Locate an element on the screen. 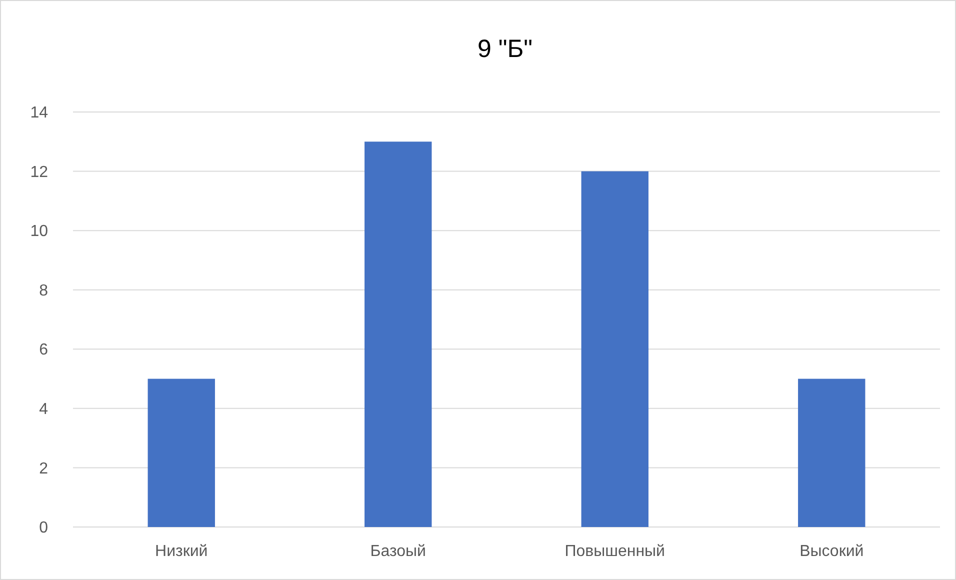 This screenshot has height=580, width=956. y-tick-label: 10 is located at coordinates (39, 231).